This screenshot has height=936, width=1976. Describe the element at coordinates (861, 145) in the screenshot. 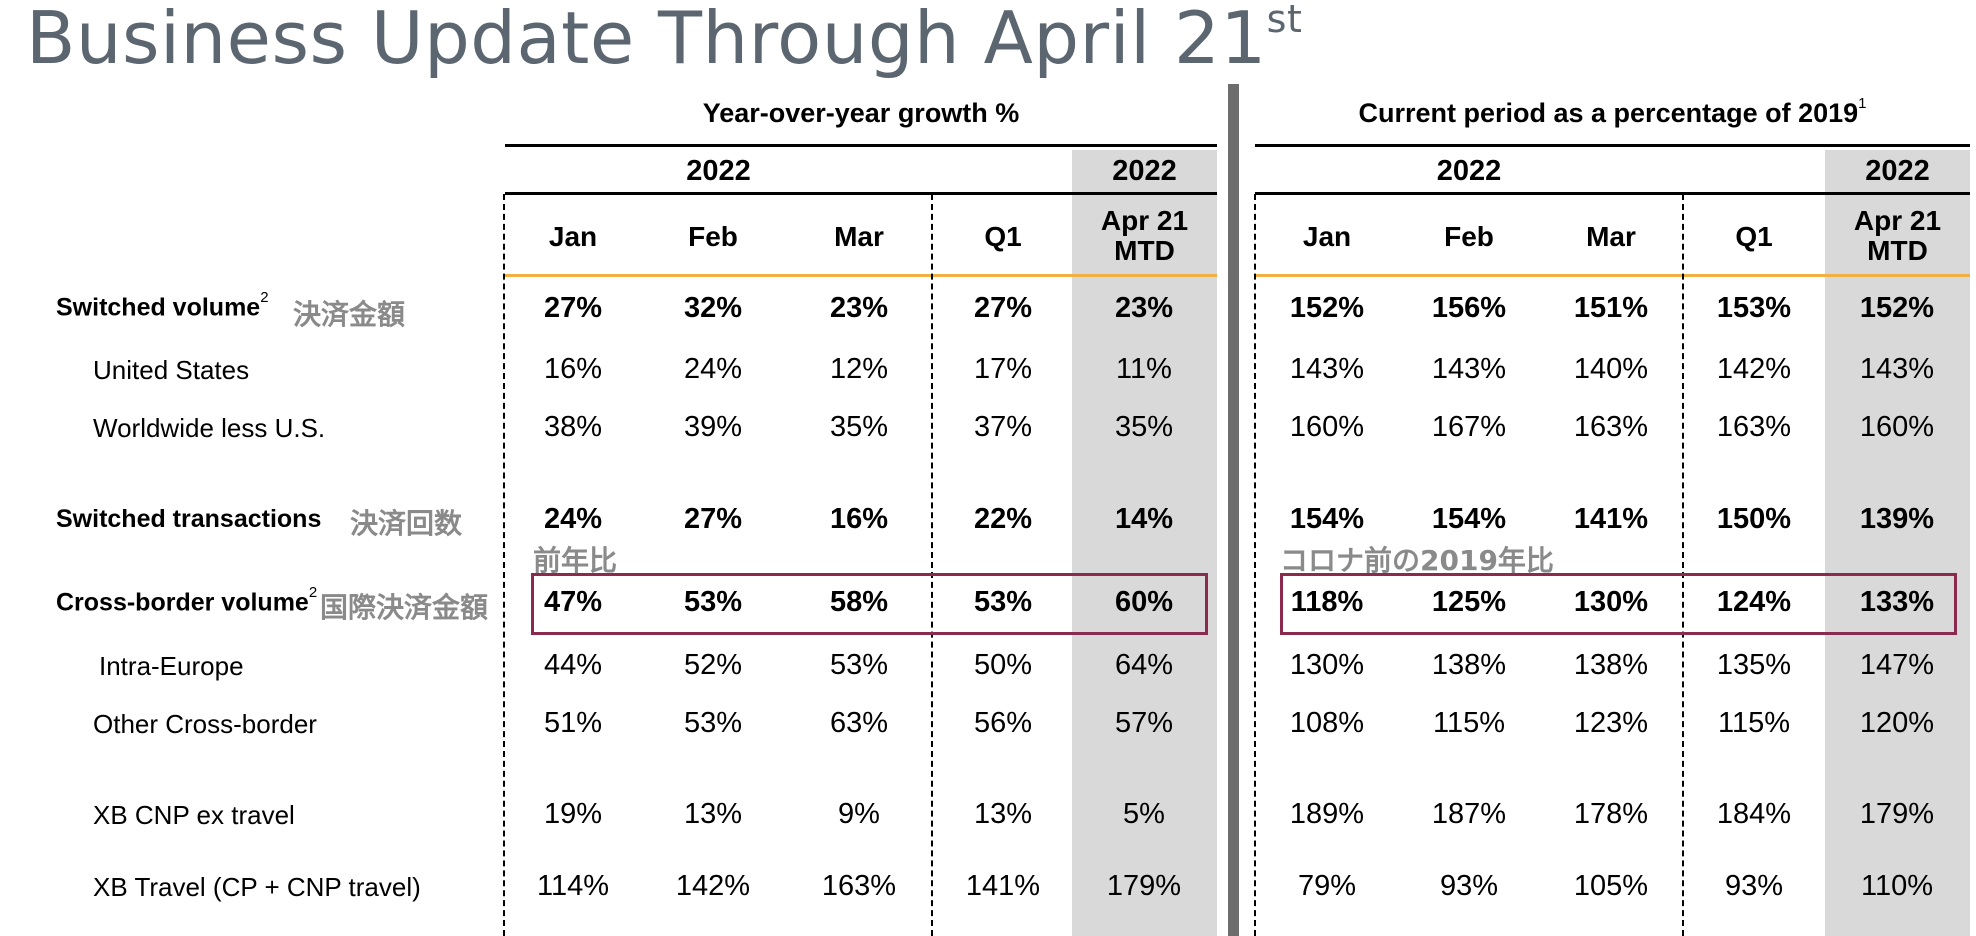

I see `left-header-rule` at that location.